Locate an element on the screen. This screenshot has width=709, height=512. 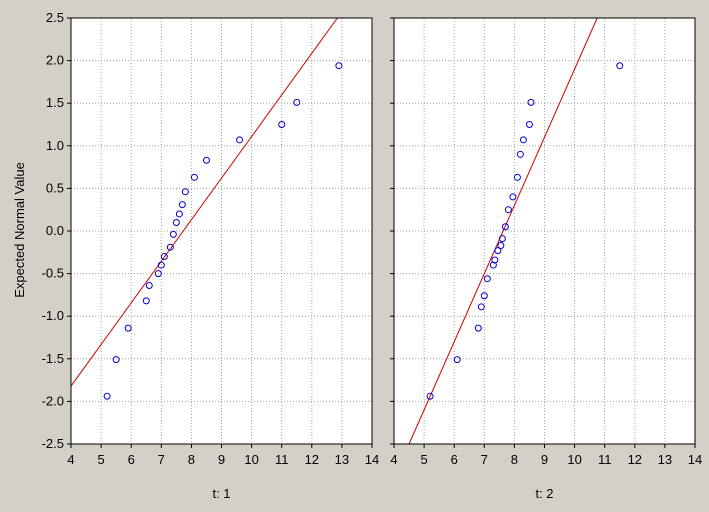
y-tick-label: 2.5 is located at coordinates (55, 17).